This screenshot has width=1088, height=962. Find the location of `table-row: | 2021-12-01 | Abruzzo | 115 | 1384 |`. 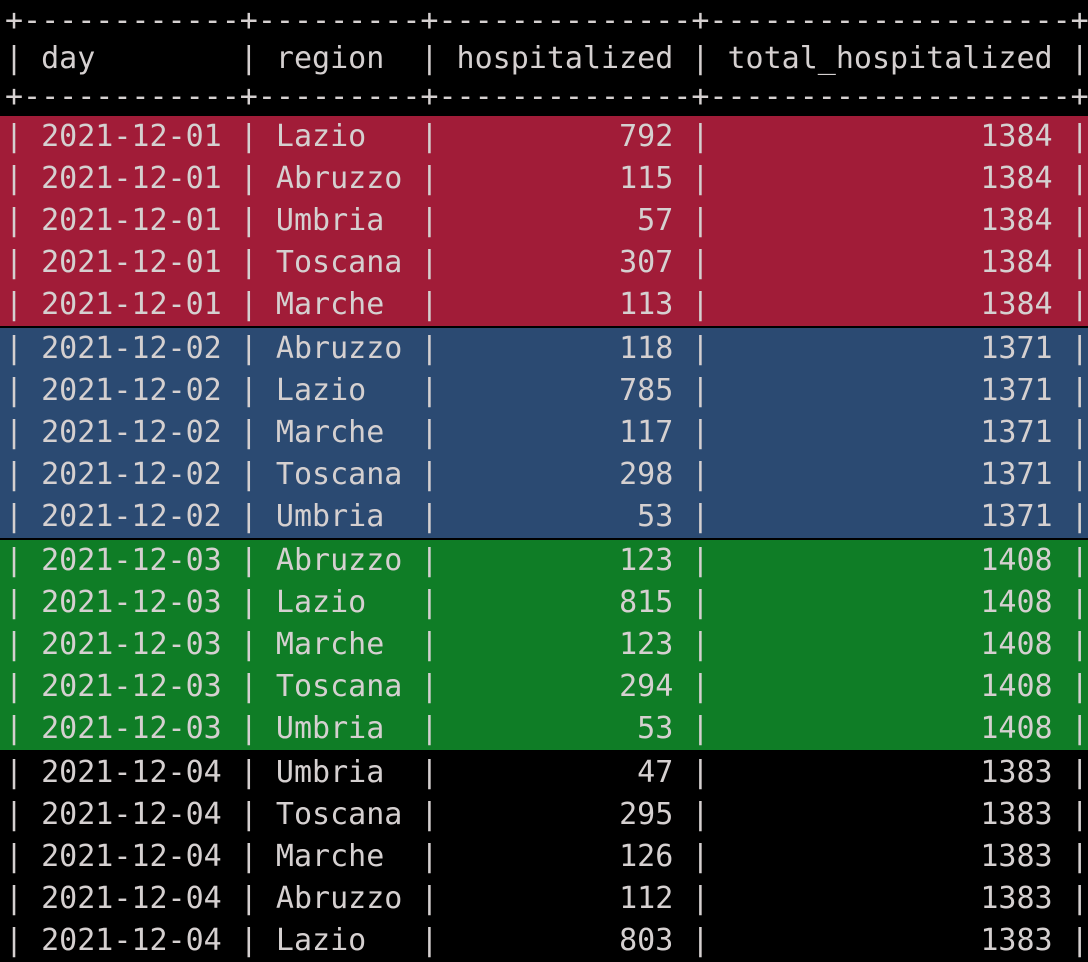

table-row: | 2021-12-01 | Abruzzo | 115 | 1384 | is located at coordinates (546, 178).